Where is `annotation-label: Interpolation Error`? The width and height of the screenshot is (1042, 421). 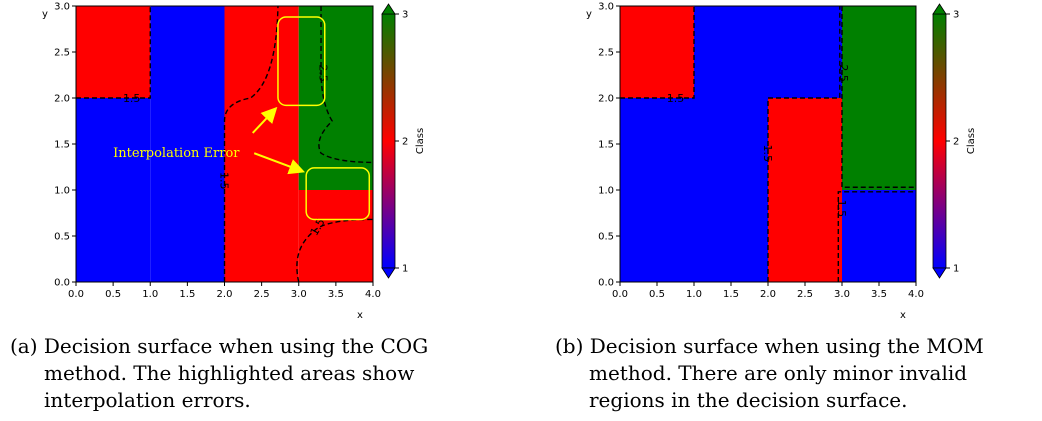 annotation-label: Interpolation Error is located at coordinates (176, 153).